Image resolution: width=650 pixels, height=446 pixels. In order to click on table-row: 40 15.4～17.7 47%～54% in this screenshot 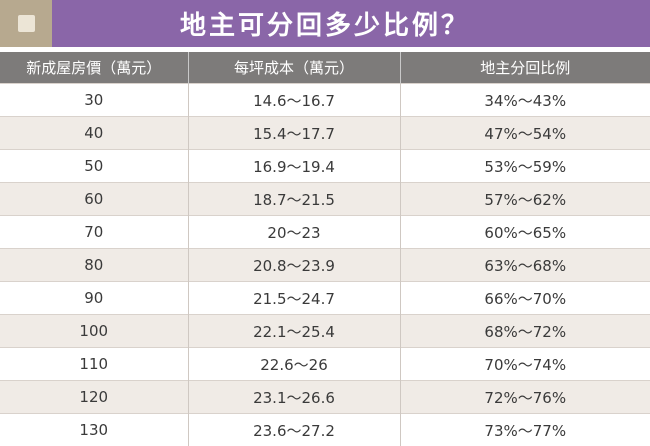, I will do `click(325, 133)`.